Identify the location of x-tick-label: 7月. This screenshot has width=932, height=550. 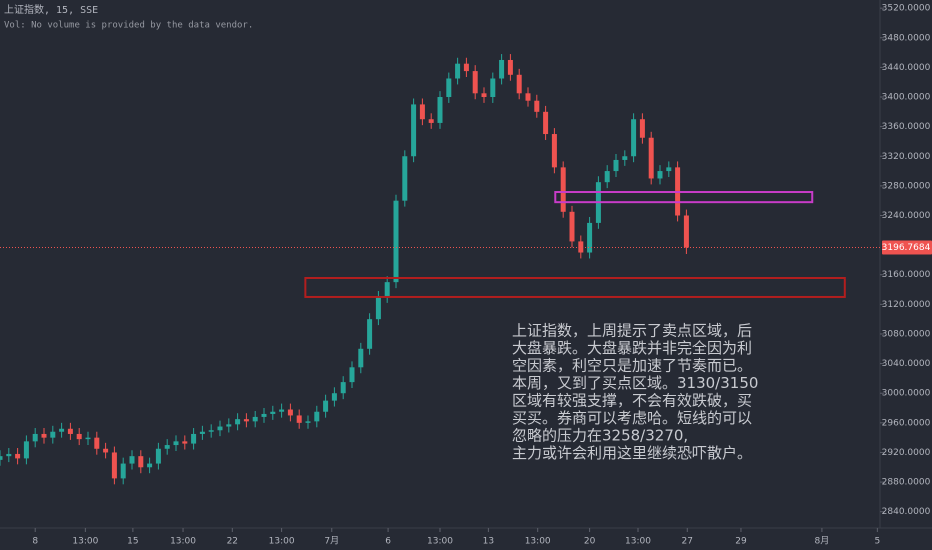
(331, 541).